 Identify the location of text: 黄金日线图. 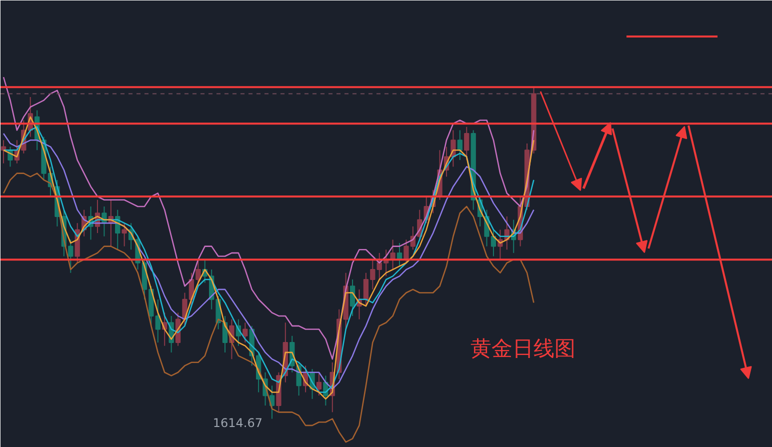
(523, 348).